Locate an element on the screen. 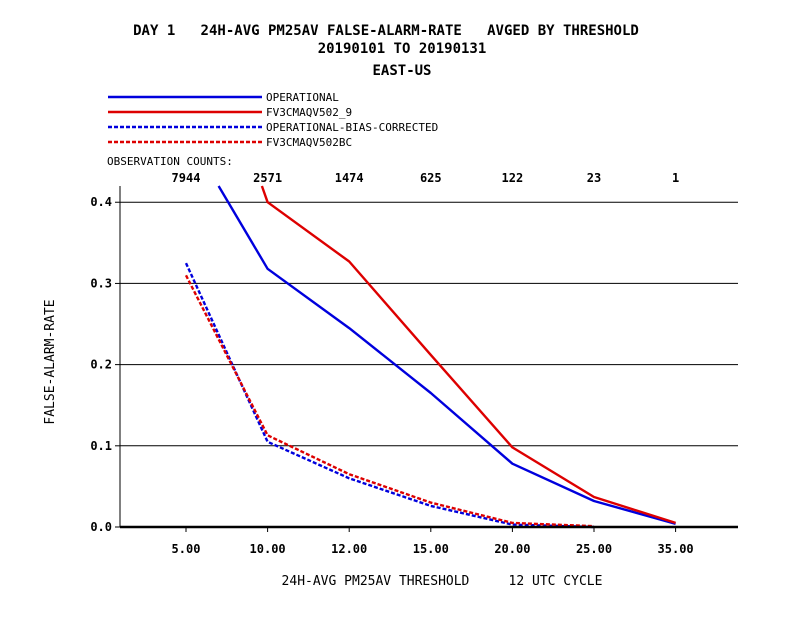 This screenshot has width=792, height=617. chart-title-line2: 20190101 TO 20190131 is located at coordinates (402, 49).